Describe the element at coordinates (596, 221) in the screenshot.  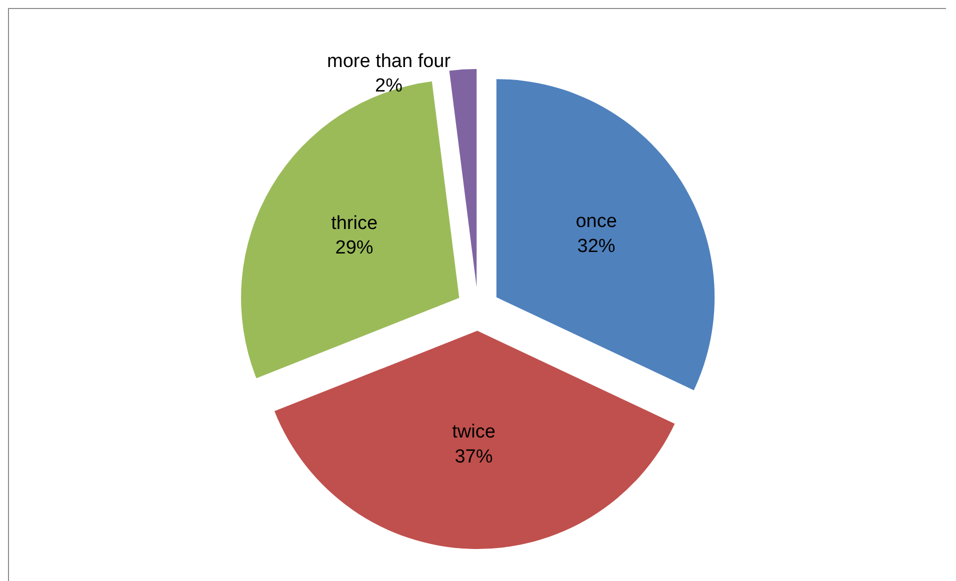
I see `slice-label: once` at that location.